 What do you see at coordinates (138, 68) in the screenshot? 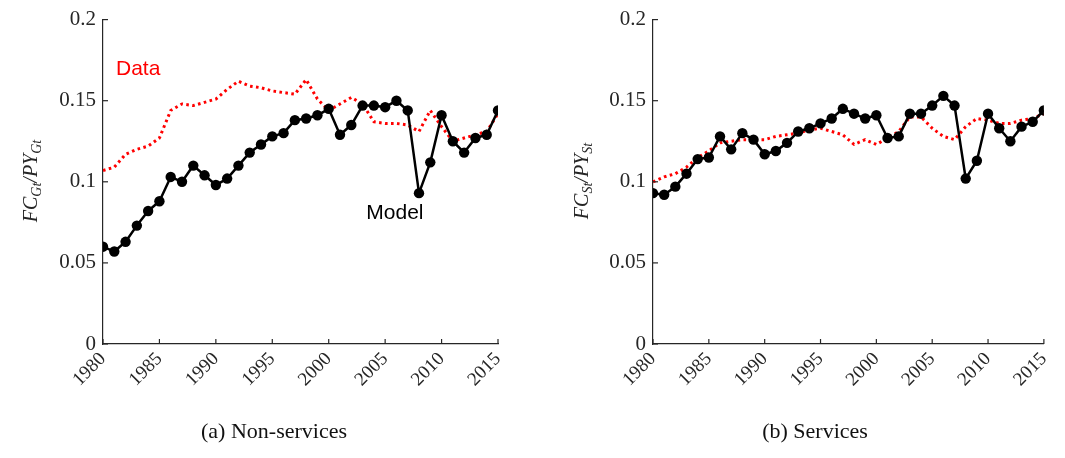
I see `series-label: Data` at bounding box center [138, 68].